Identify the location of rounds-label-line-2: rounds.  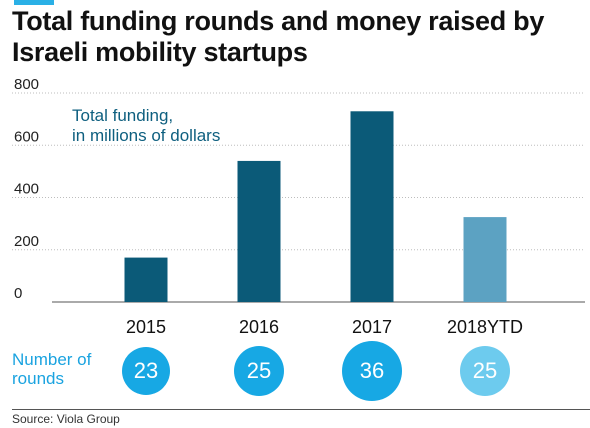
(38, 378).